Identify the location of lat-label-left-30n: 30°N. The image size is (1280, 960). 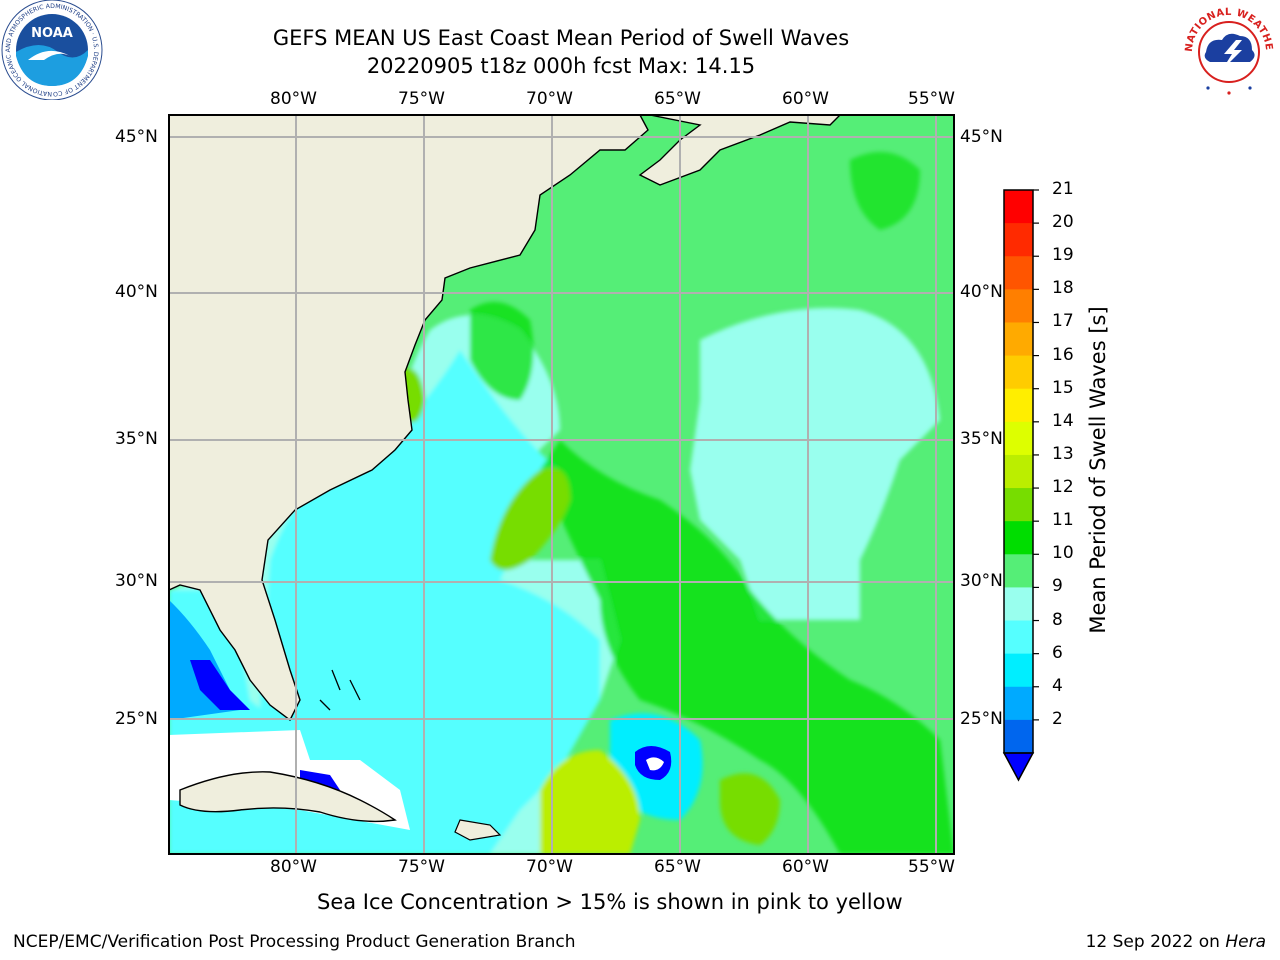
(136, 581).